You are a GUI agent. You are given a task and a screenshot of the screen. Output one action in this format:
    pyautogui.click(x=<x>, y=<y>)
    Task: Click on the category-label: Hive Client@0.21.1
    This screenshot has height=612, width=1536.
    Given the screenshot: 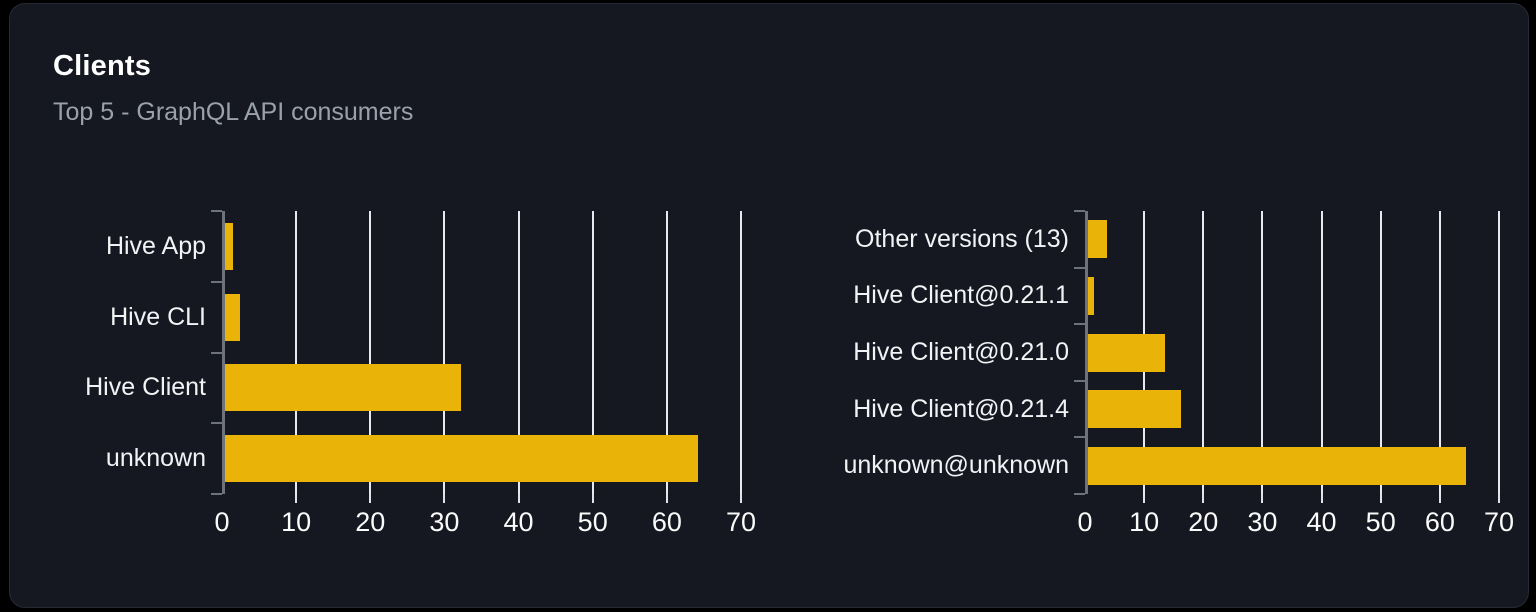 What is the action you would take?
    pyautogui.click(x=961, y=295)
    